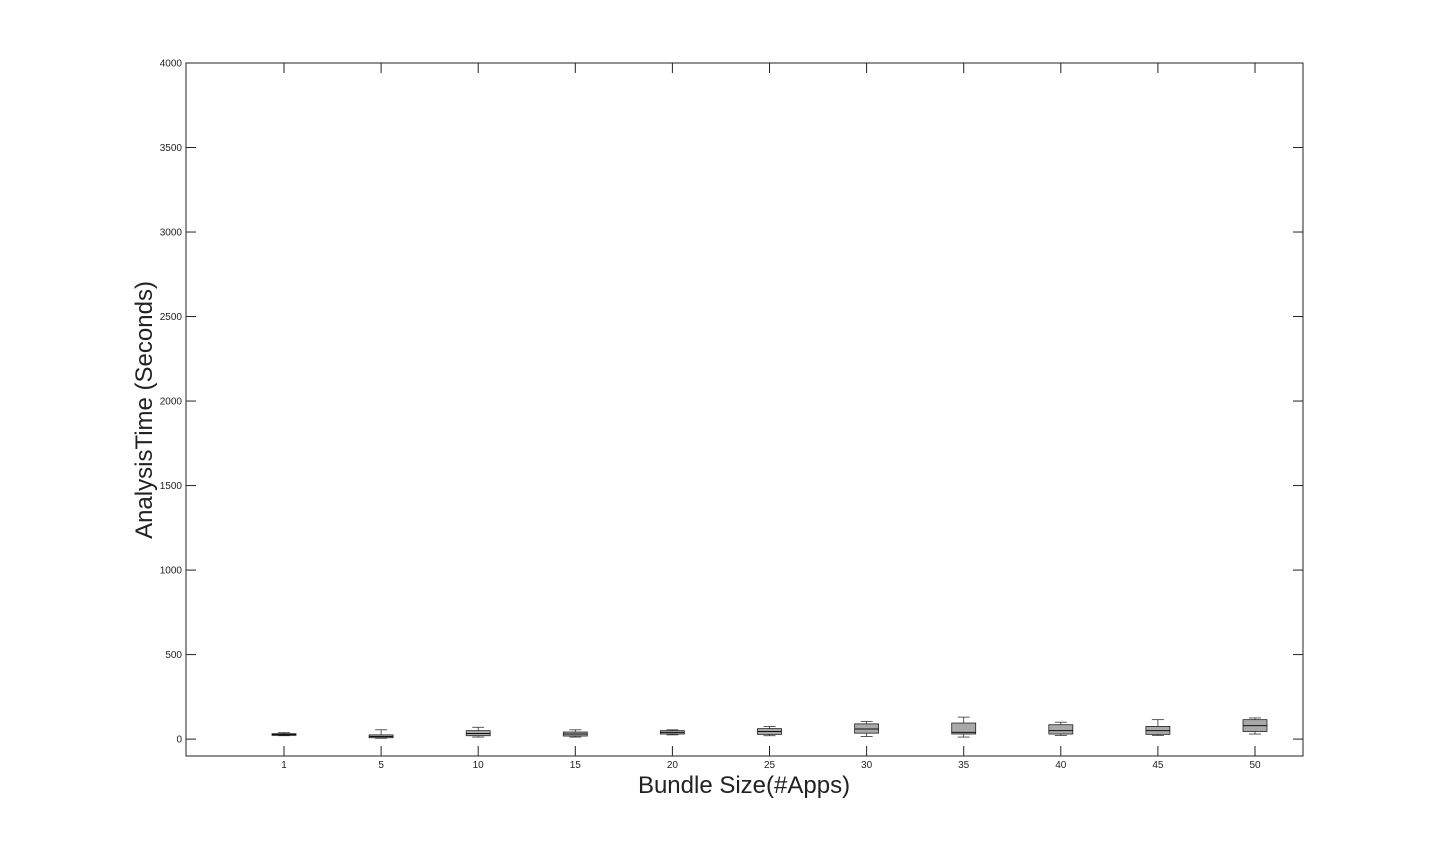  Describe the element at coordinates (1255, 765) in the screenshot. I see `x-tick-label: 50` at that location.